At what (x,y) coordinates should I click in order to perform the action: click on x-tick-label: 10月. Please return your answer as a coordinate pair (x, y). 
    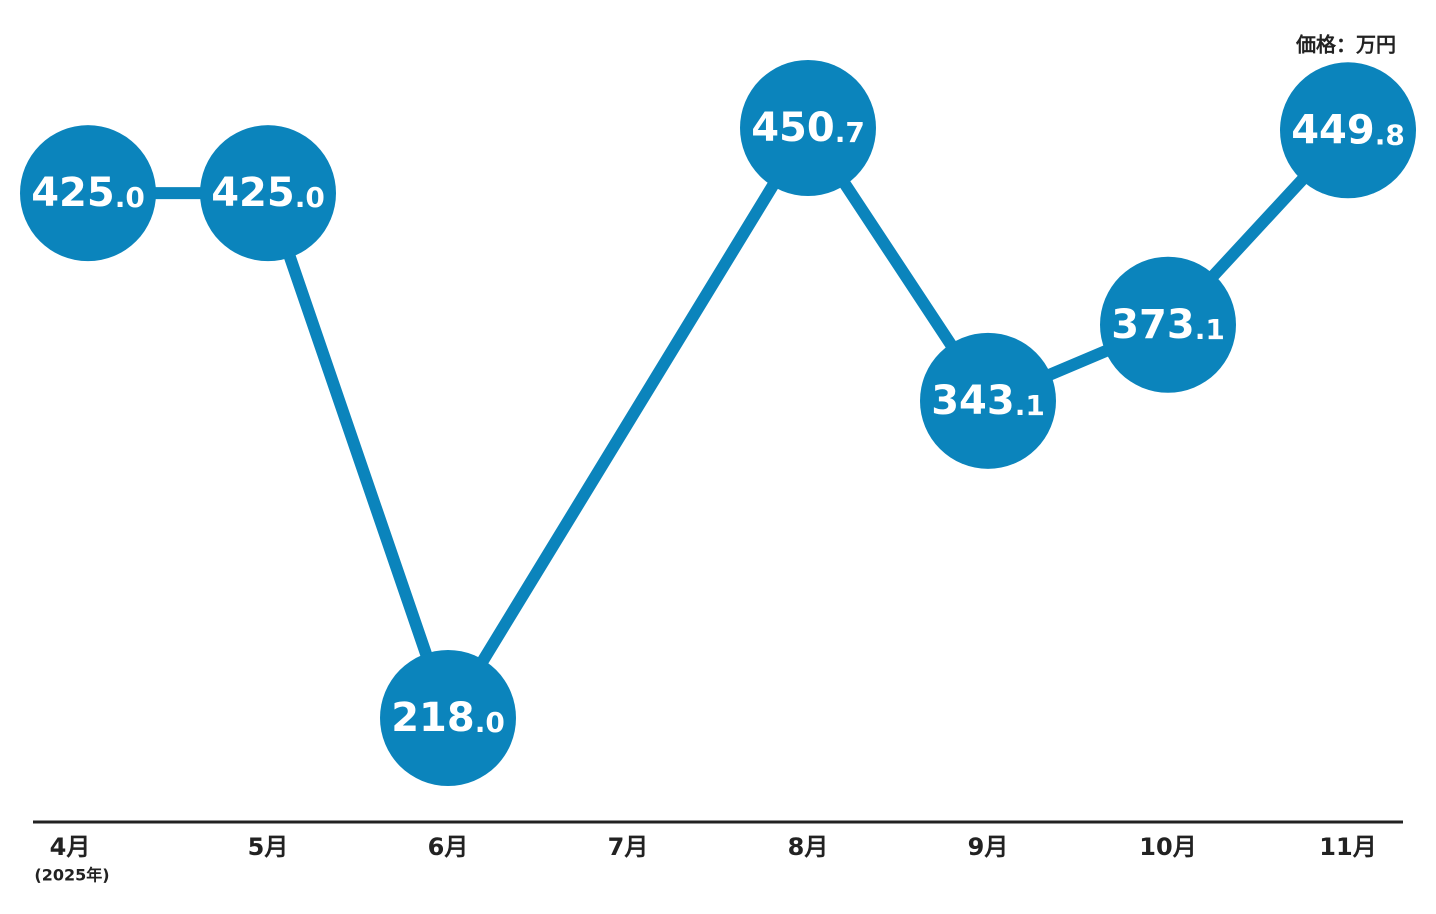
    Looking at the image, I should click on (1167, 847).